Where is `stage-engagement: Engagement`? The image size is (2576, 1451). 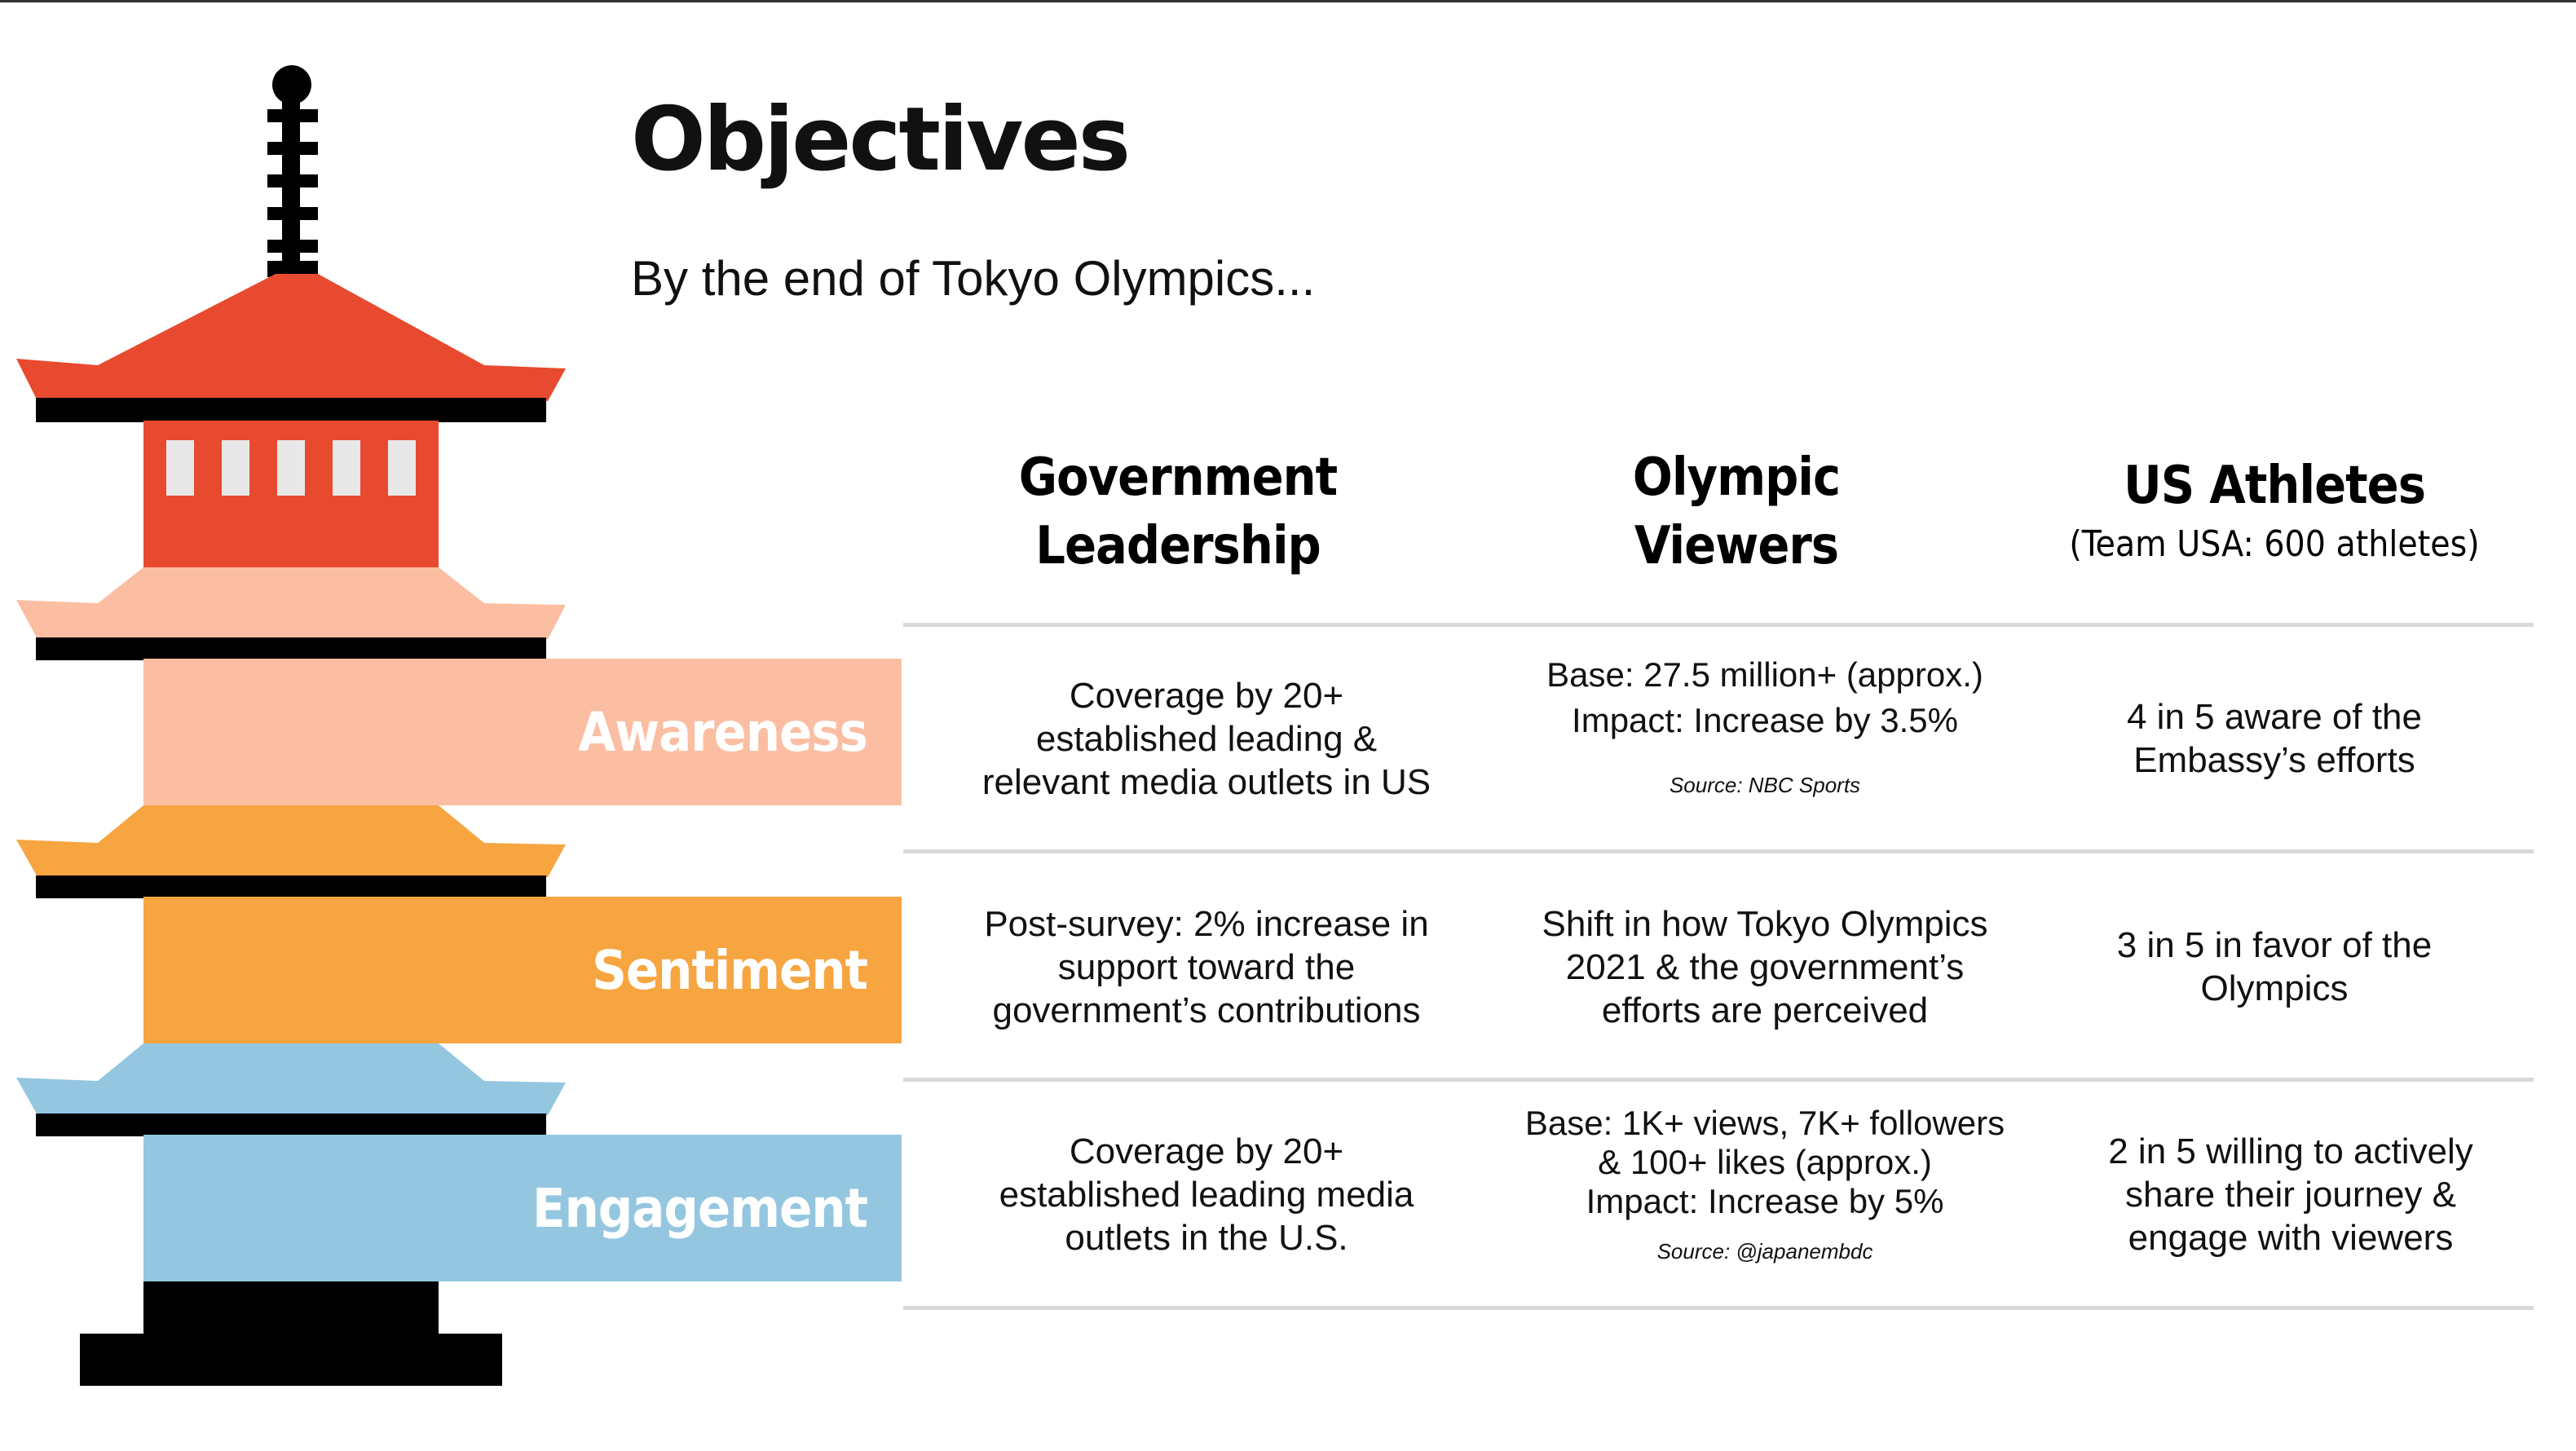
stage-engagement: Engagement is located at coordinates (524, 1208).